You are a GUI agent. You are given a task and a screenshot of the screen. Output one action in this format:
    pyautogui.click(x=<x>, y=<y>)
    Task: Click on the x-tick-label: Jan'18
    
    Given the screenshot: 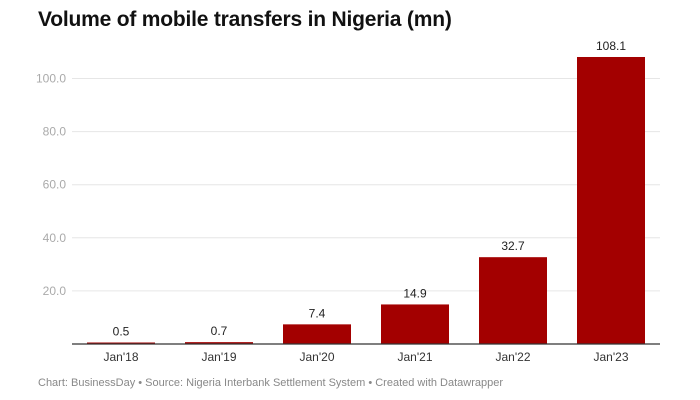 What is the action you would take?
    pyautogui.click(x=121, y=357)
    